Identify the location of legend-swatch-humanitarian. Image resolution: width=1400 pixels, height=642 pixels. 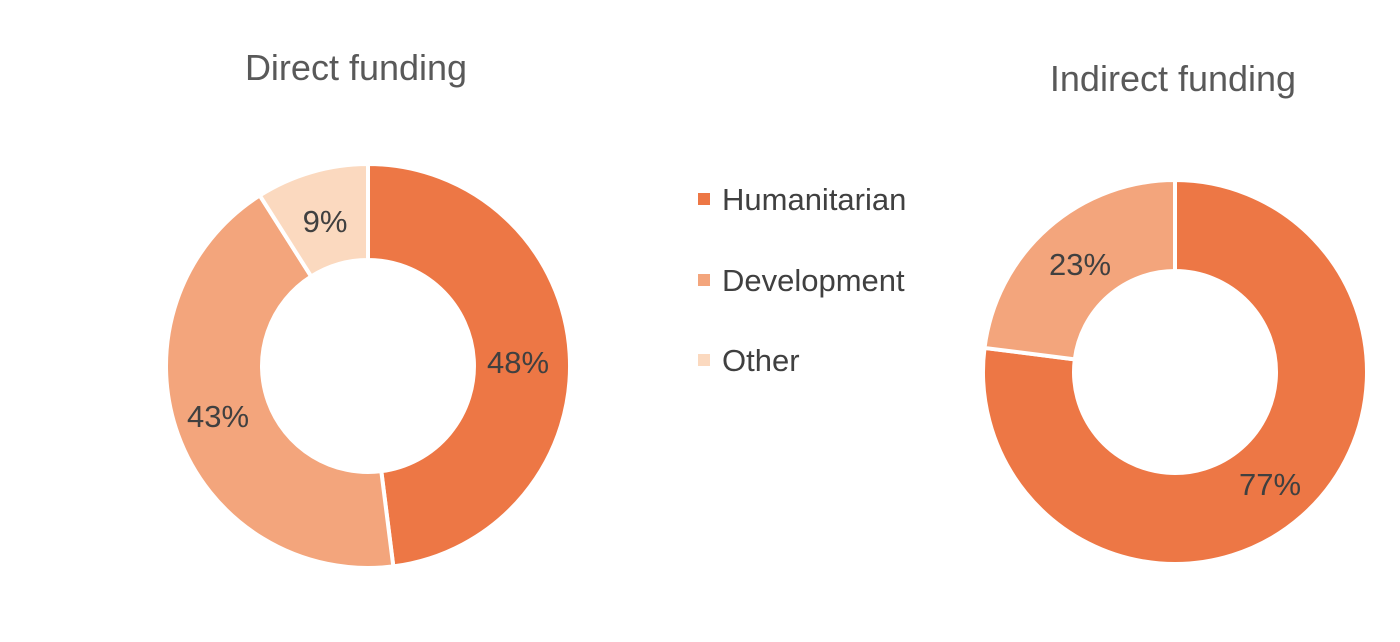
(704, 199).